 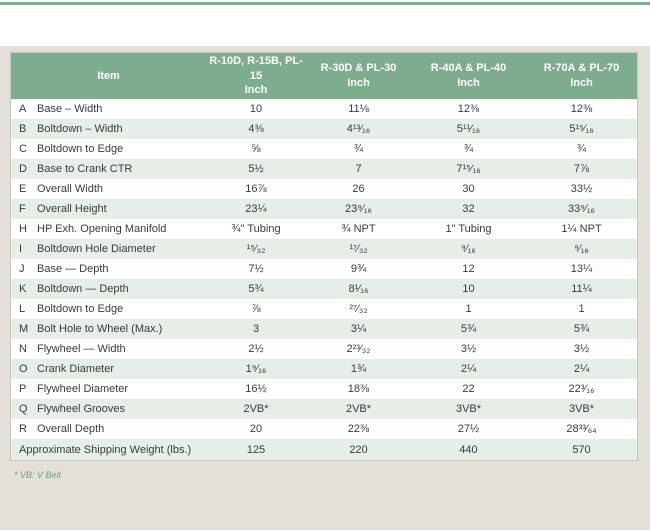 What do you see at coordinates (325, 3) in the screenshot?
I see `top-divider` at bounding box center [325, 3].